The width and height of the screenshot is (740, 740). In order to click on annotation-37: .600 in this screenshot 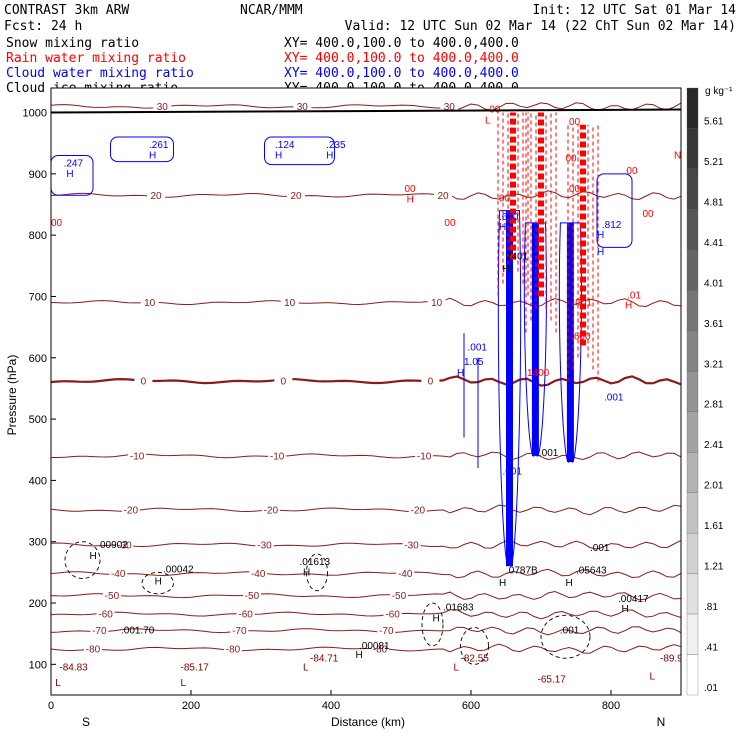, I will do `click(581, 336)`.